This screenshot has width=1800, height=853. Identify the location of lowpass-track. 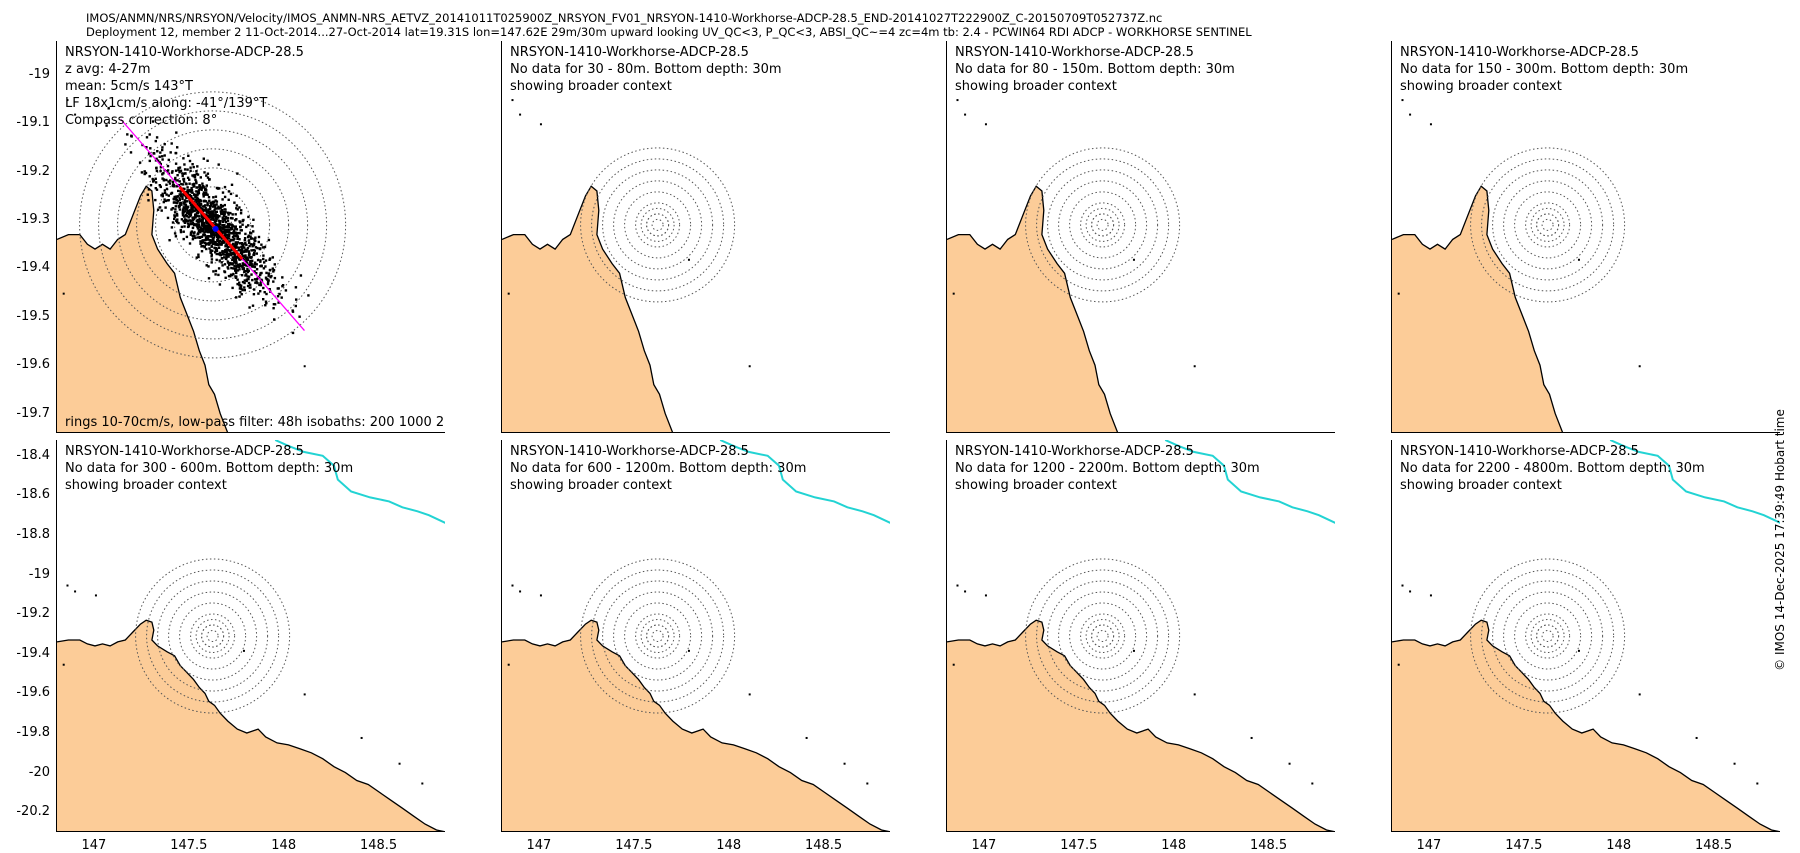
(211, 223).